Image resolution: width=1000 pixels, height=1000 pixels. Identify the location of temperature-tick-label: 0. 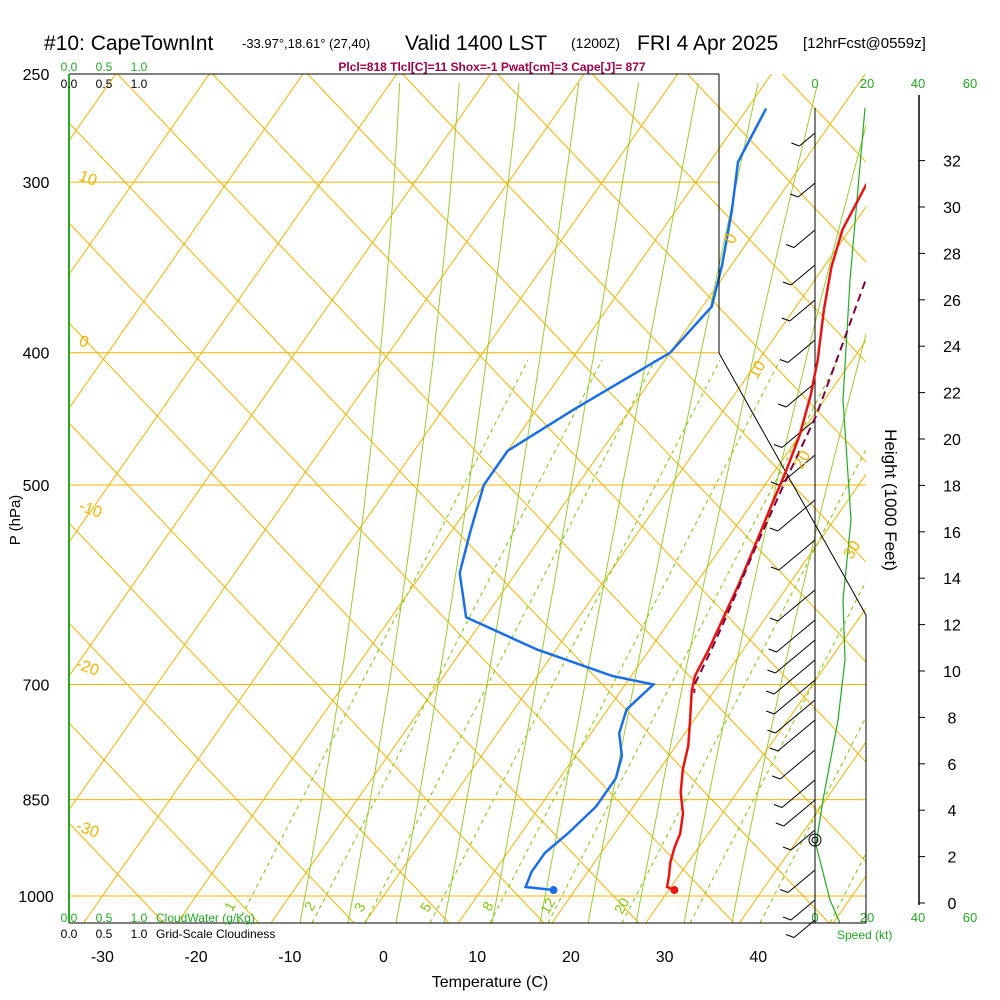
(383, 957).